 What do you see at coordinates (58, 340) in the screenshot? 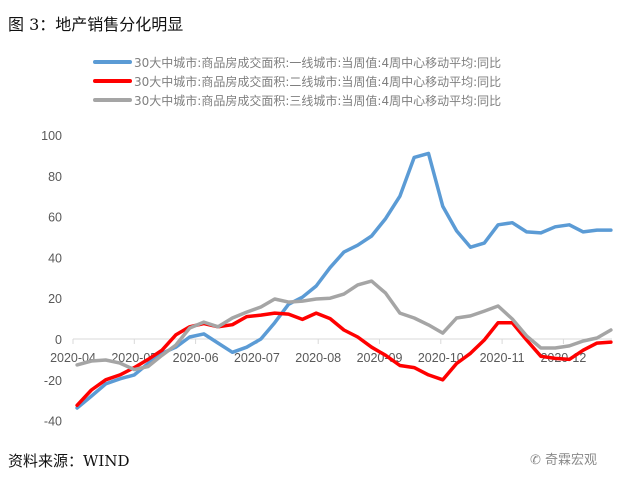
I see `y-tick-label: 0` at bounding box center [58, 340].